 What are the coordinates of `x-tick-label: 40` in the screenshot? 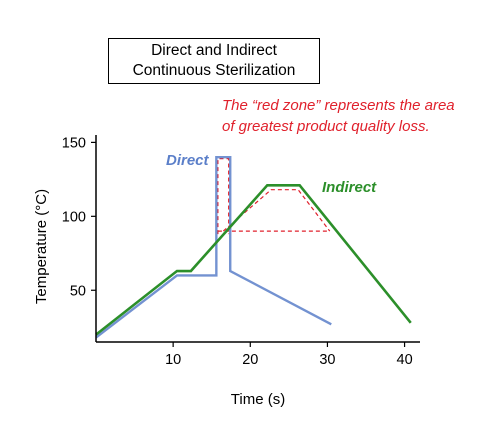 It's located at (405, 360).